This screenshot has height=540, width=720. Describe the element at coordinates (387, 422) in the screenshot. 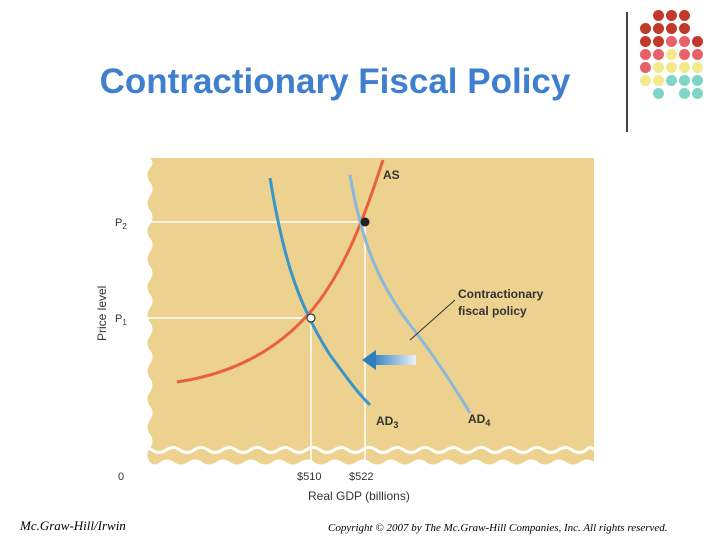

I see `ad3-curve-label: AD3` at that location.